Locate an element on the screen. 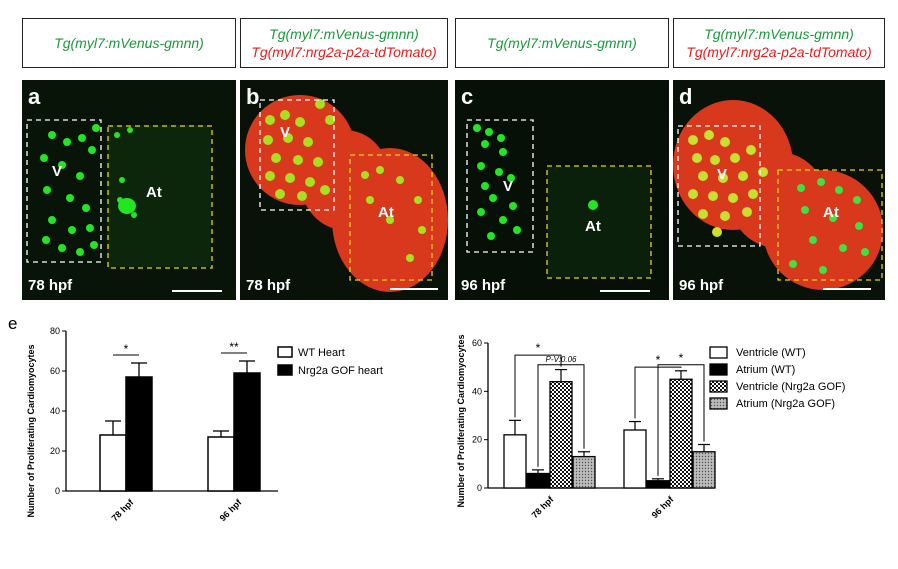 The width and height of the screenshot is (898, 569). atrium-label-b: At is located at coordinates (386, 212).